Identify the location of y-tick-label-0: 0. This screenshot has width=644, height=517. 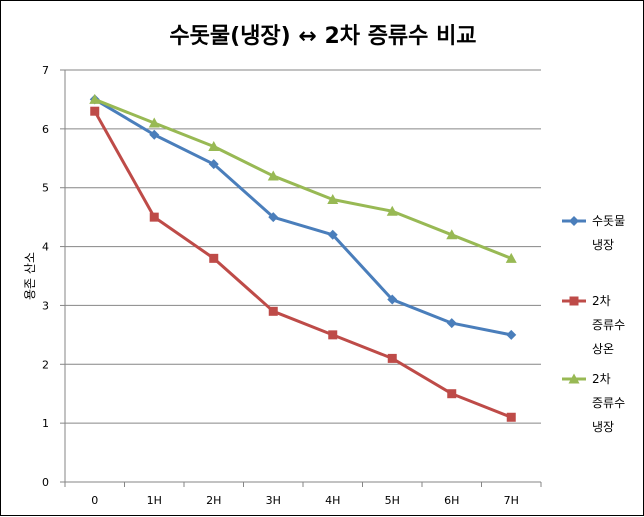
(45, 482).